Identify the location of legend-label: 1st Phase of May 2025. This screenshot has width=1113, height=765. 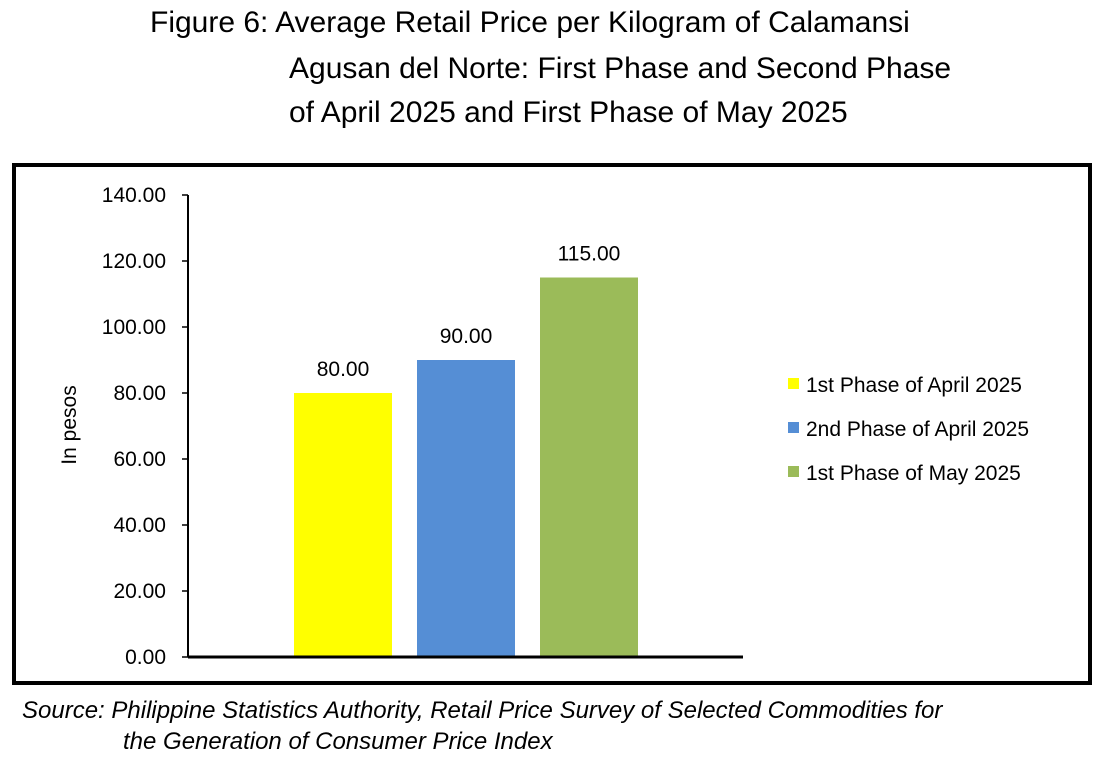
(913, 473).